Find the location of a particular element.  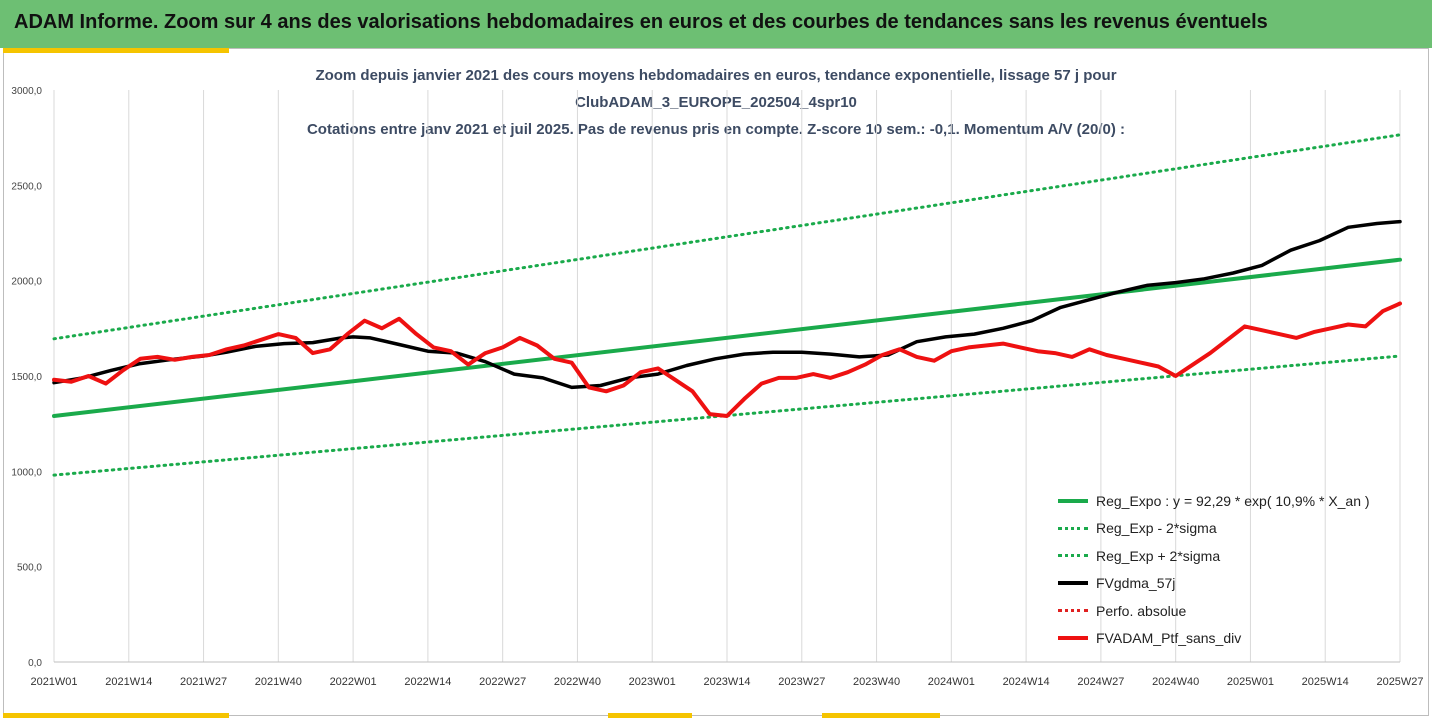

x-tick-label: 2024W40 is located at coordinates (1175, 682).